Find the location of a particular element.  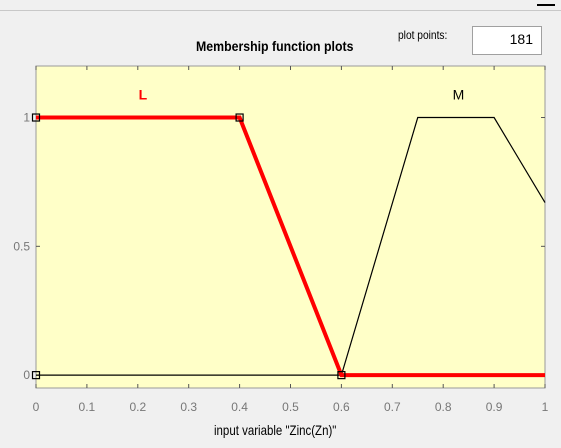

plot-points-label: plot points: is located at coordinates (423, 35).